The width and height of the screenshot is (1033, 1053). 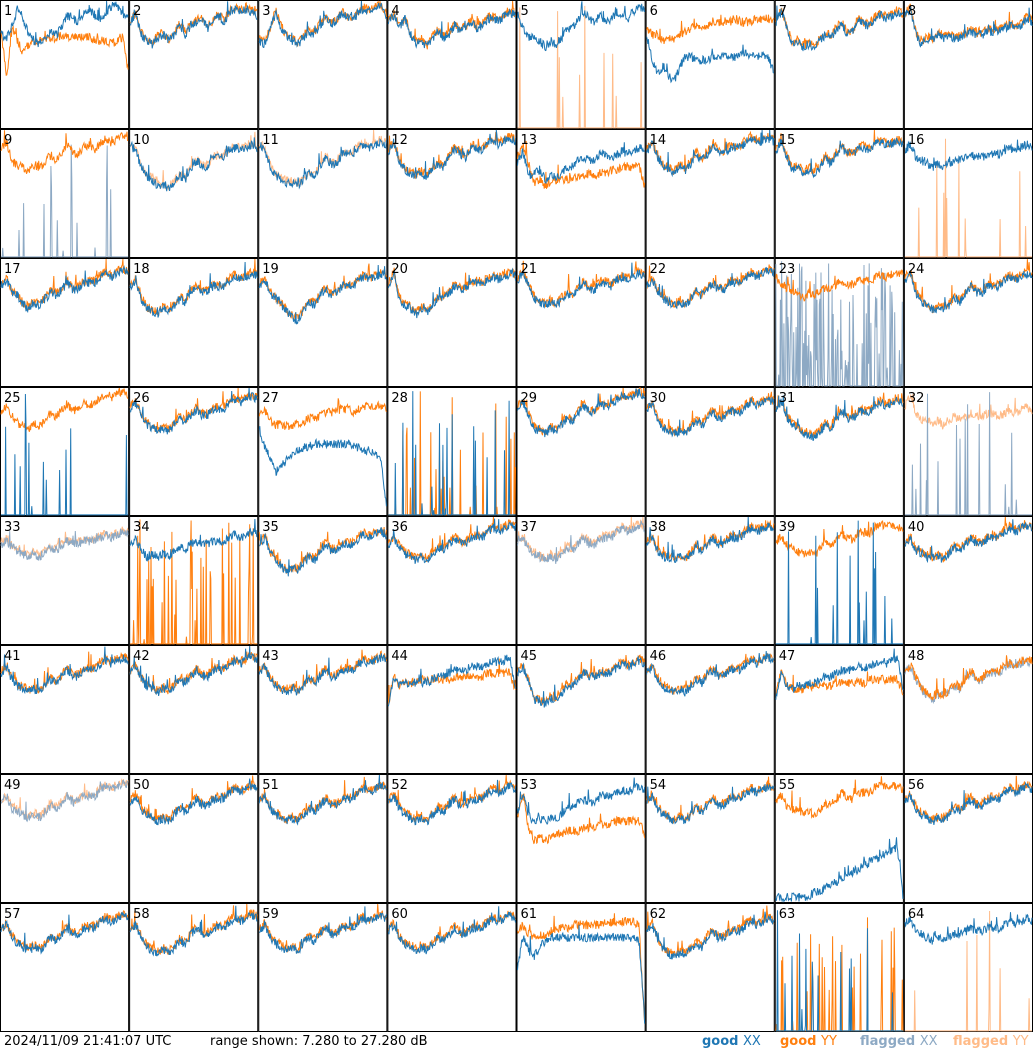 What do you see at coordinates (323, 967) in the screenshot?
I see `antenna-panel: 59` at bounding box center [323, 967].